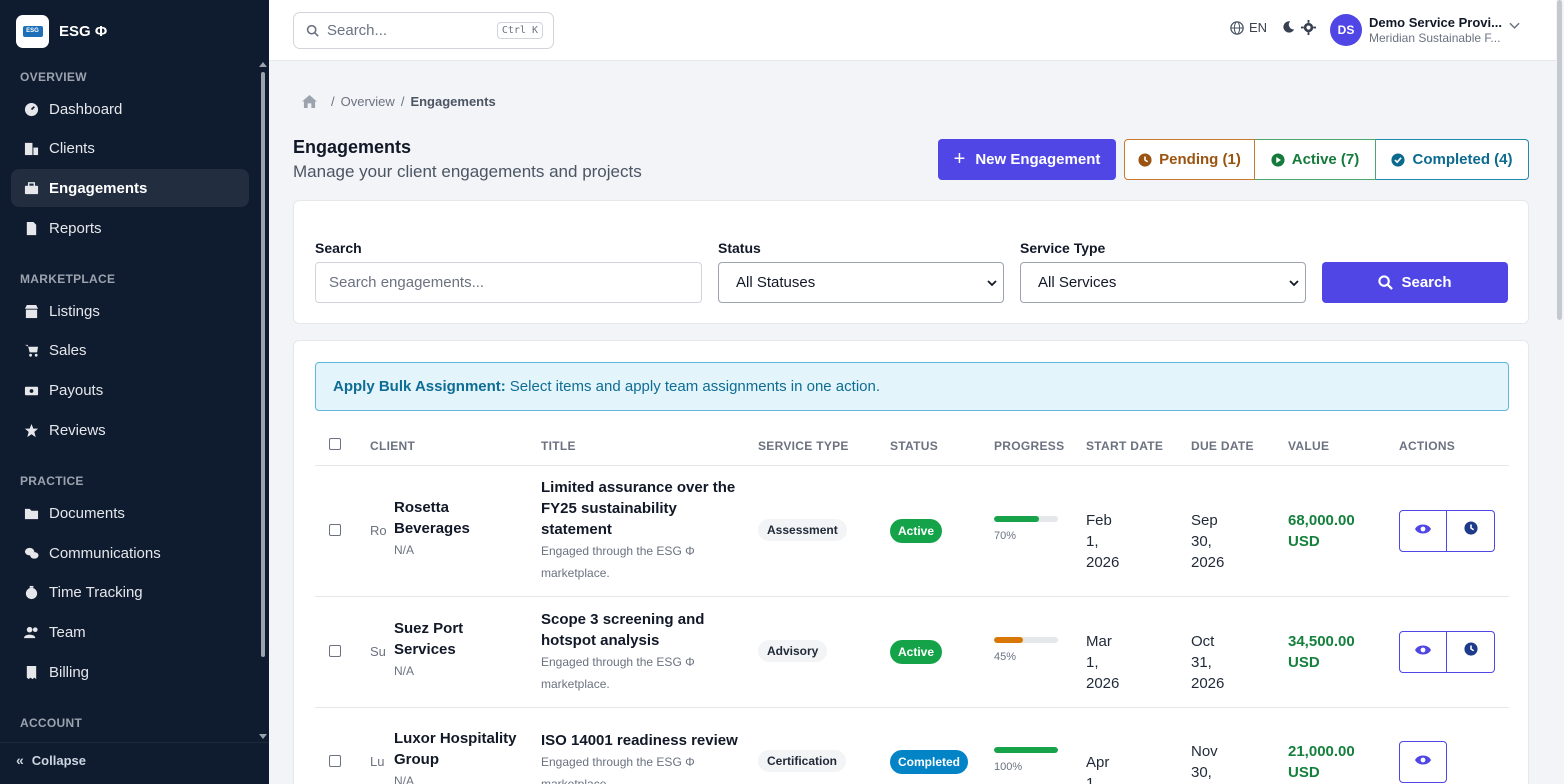 The image size is (1564, 784). What do you see at coordinates (423, 30) in the screenshot?
I see `global-search-input: Search... Ctrl K` at bounding box center [423, 30].